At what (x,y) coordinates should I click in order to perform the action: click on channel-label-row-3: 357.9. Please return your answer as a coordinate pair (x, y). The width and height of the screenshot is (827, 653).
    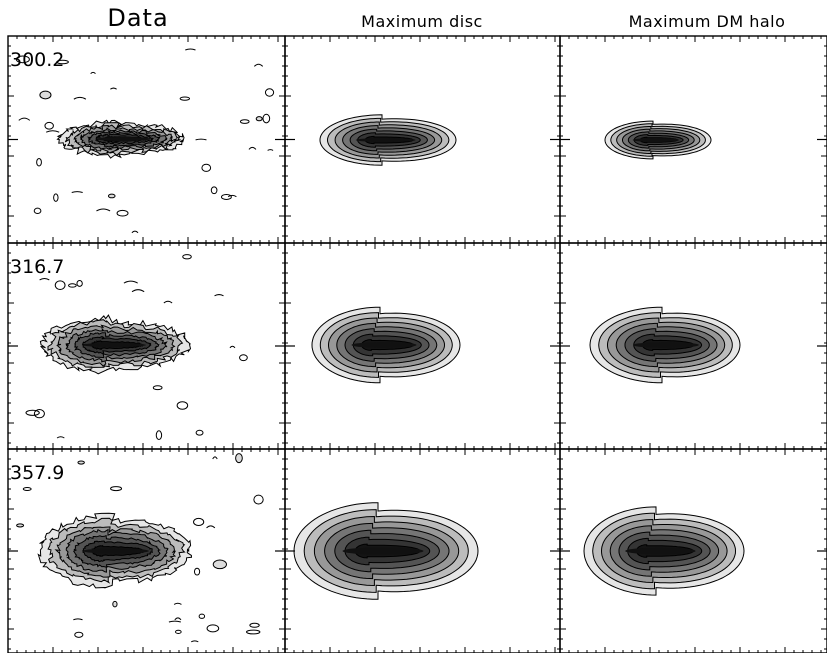
    Looking at the image, I should click on (37, 473).